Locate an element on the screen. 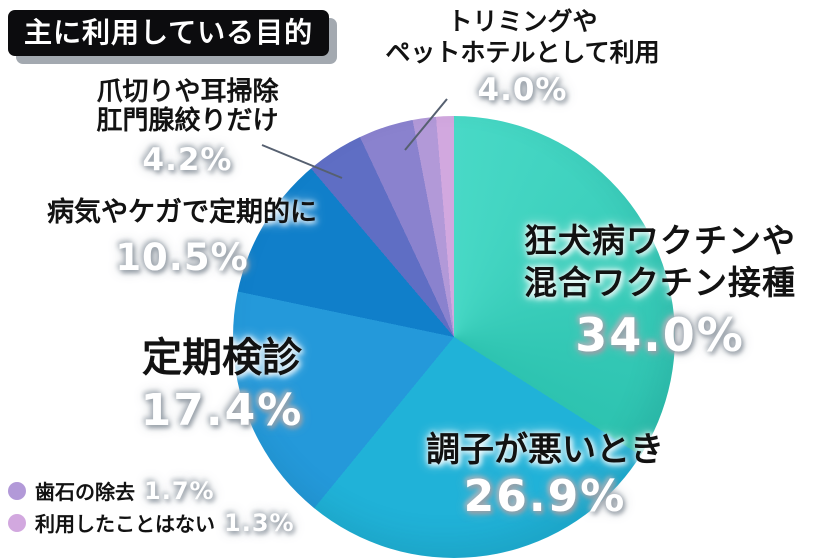 This screenshot has width=837, height=558. legend-bullet-never-used is located at coordinates (17, 522).